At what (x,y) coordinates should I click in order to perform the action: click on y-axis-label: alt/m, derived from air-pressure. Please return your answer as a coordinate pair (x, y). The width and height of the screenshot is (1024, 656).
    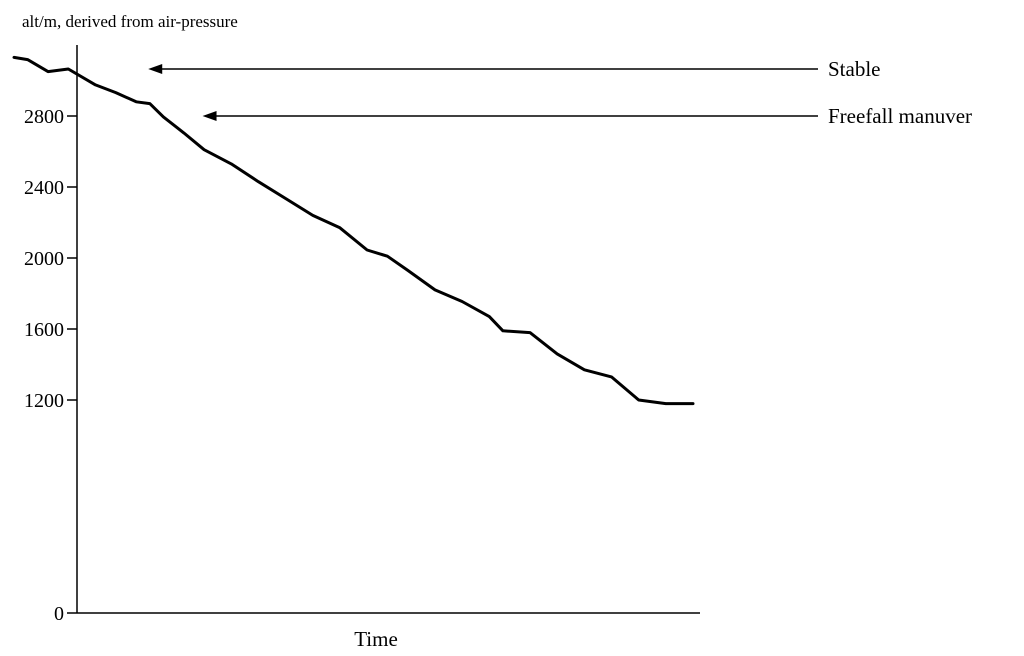
    Looking at the image, I should click on (130, 21).